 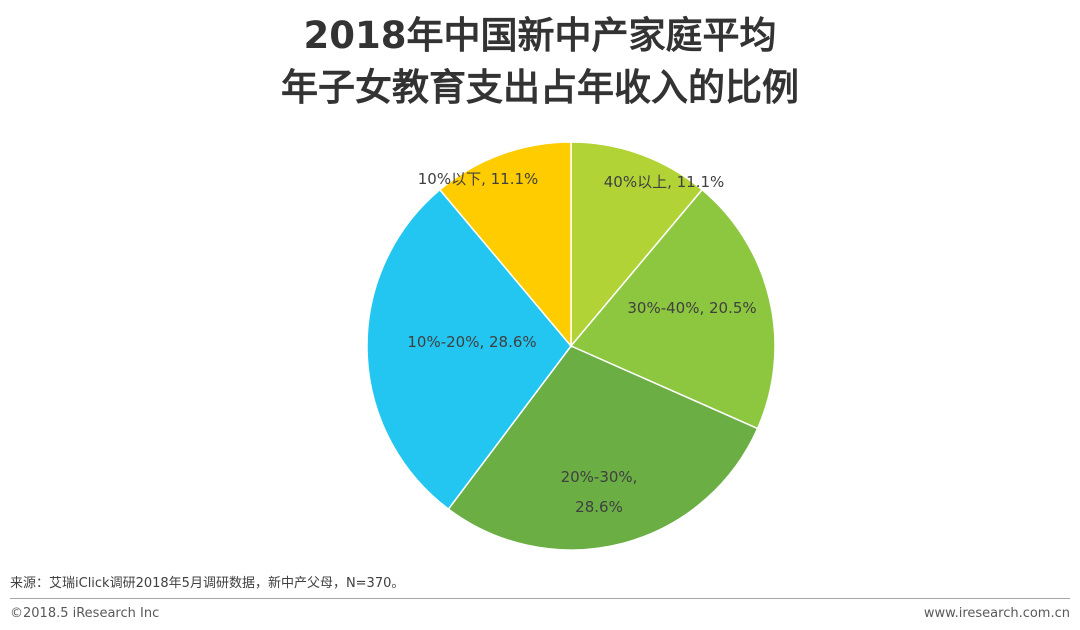 What do you see at coordinates (996, 613) in the screenshot?
I see `website-link: www.iresearch.com.cn` at bounding box center [996, 613].